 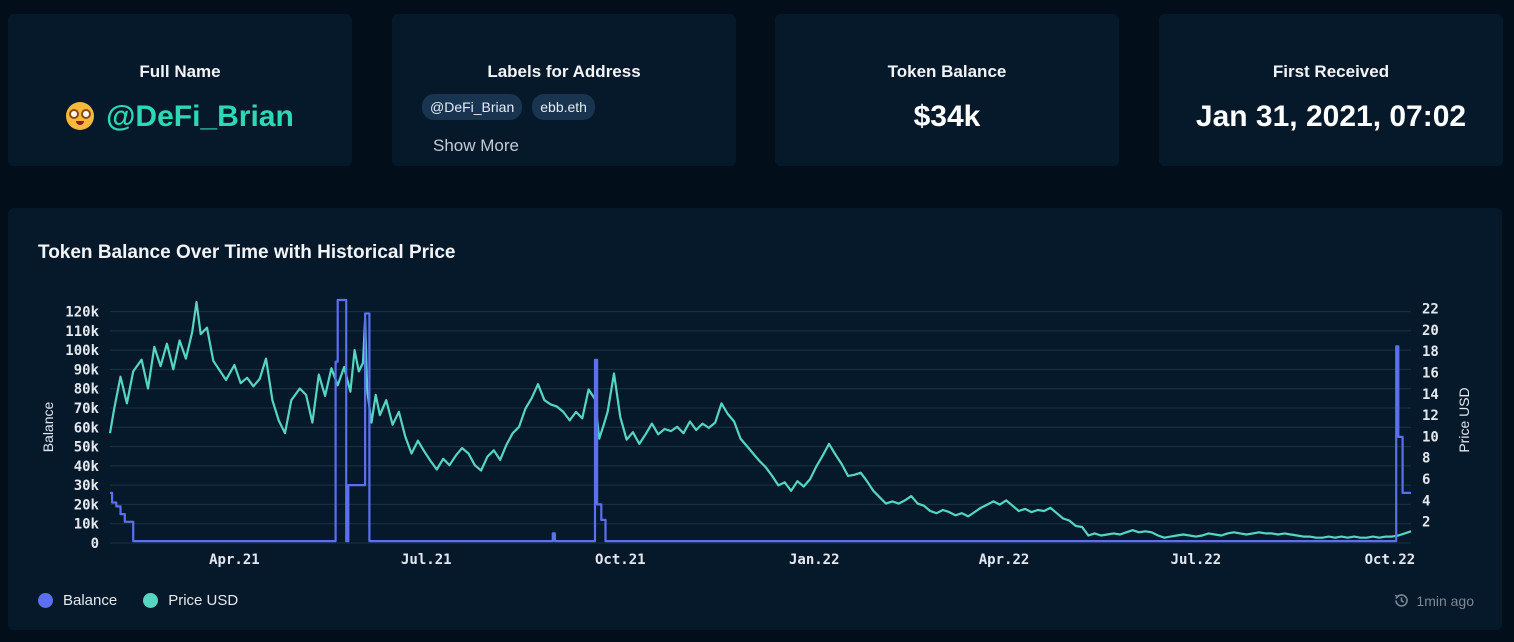 What do you see at coordinates (1426, 480) in the screenshot?
I see `y-tick-label-right: 6` at bounding box center [1426, 480].